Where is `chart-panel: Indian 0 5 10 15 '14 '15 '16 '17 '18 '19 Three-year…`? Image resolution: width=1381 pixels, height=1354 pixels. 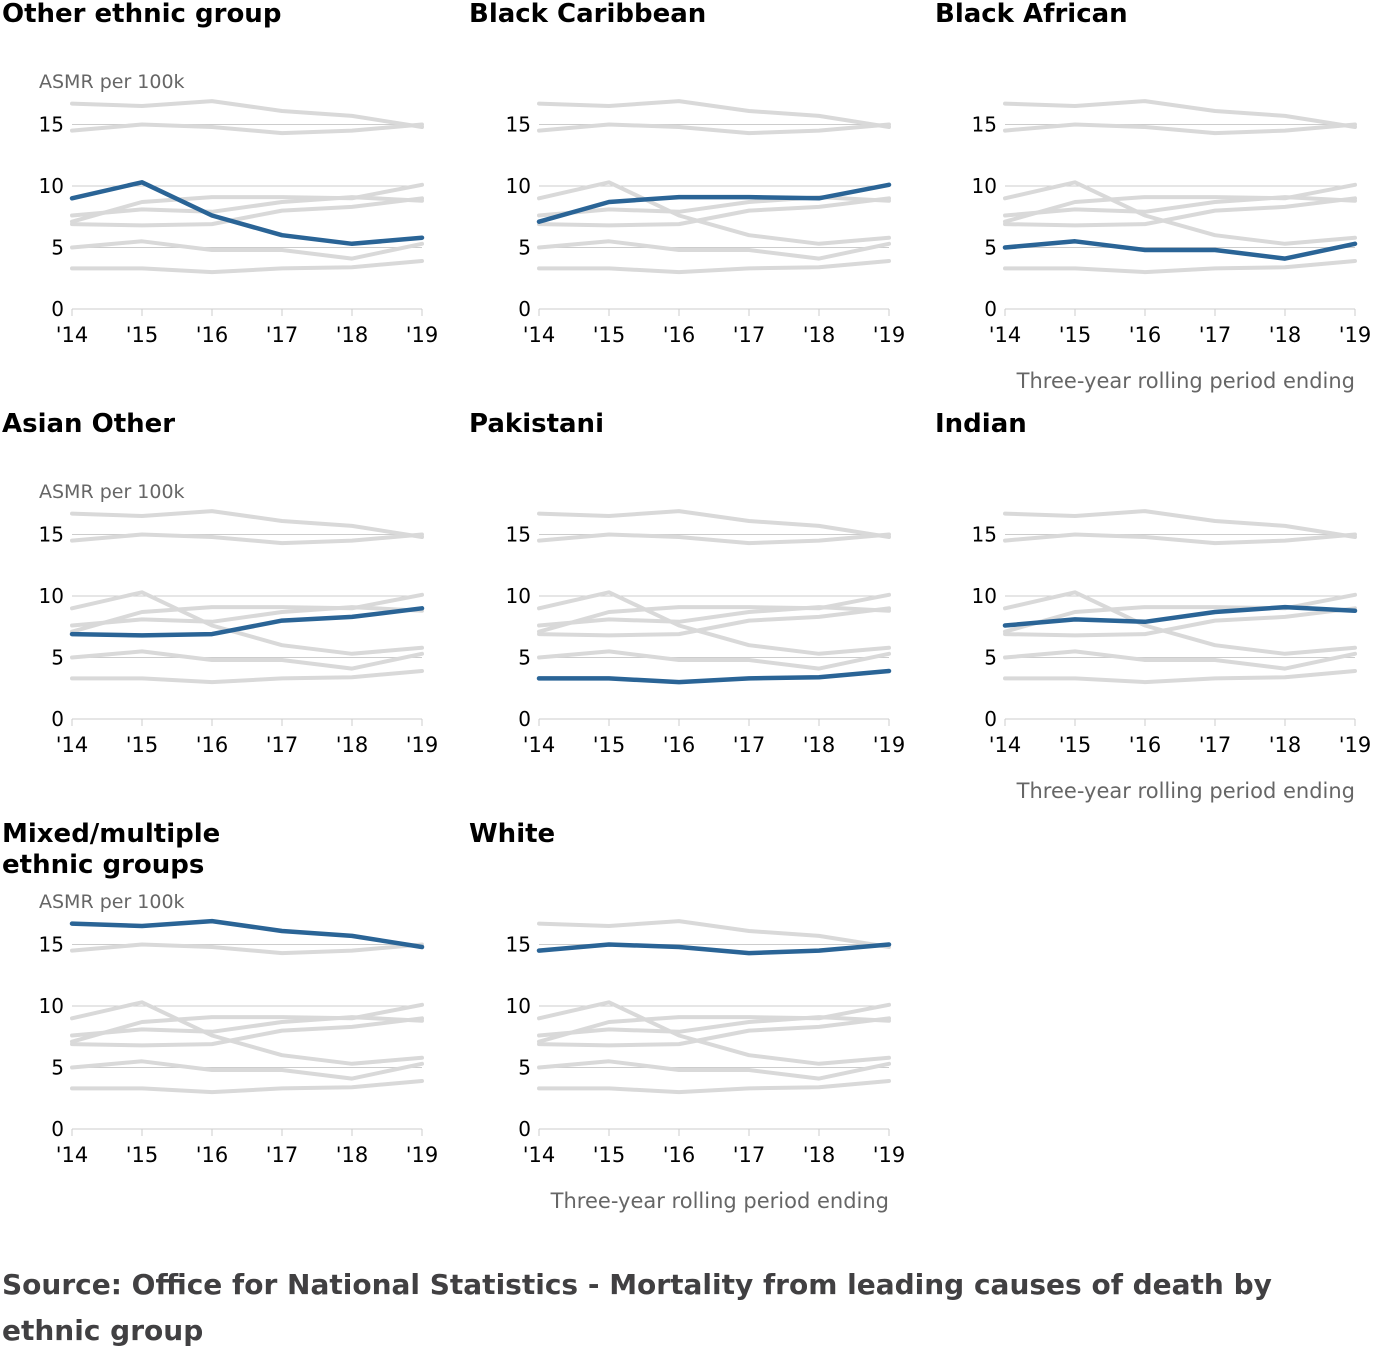 chart-panel: Indian 0 5 10 15 '14 '15 '16 '17 '18 '19 Three-year… is located at coordinates (1153, 606).